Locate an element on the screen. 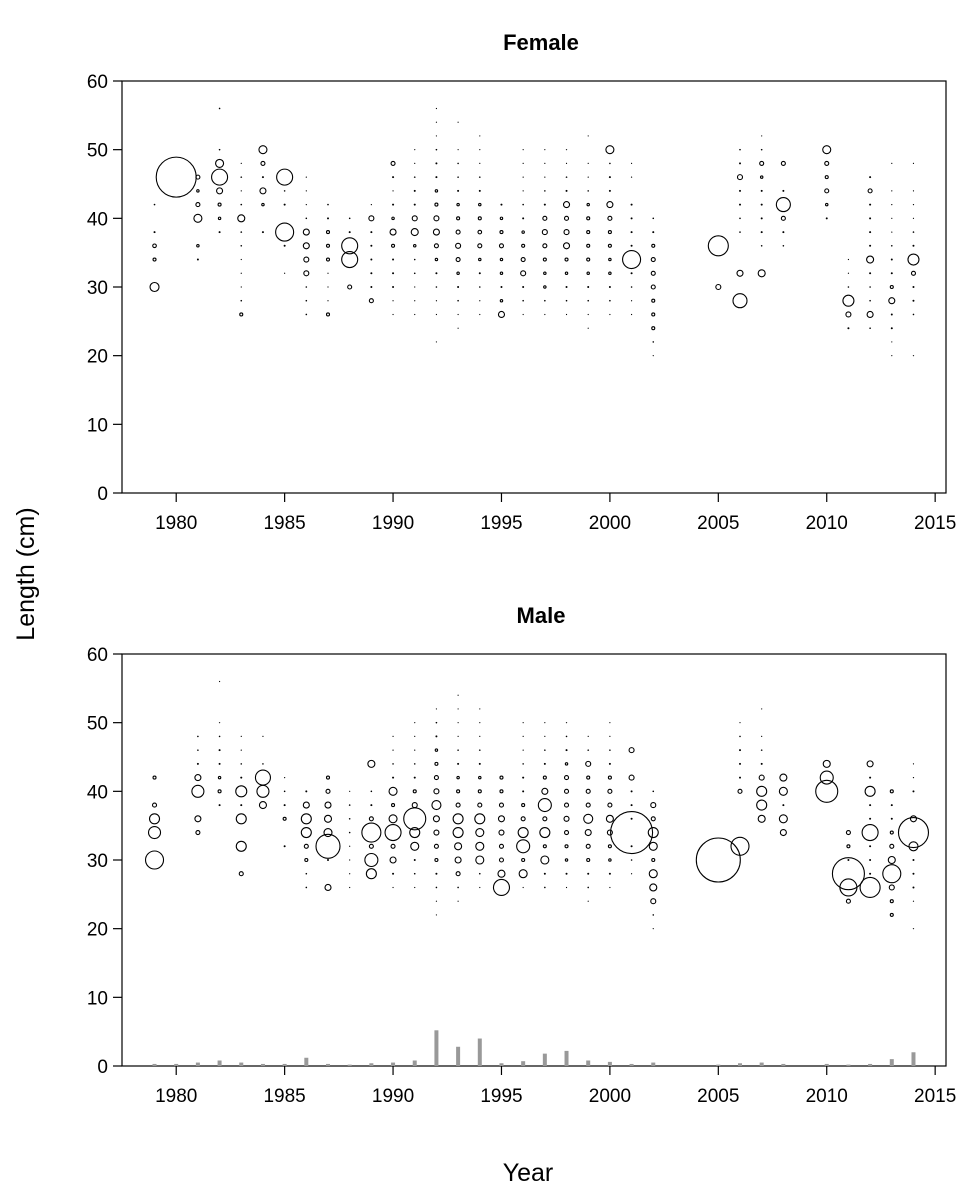 This screenshot has height=1200, width=975. male-x-tick-label: 1985 is located at coordinates (284, 1096).